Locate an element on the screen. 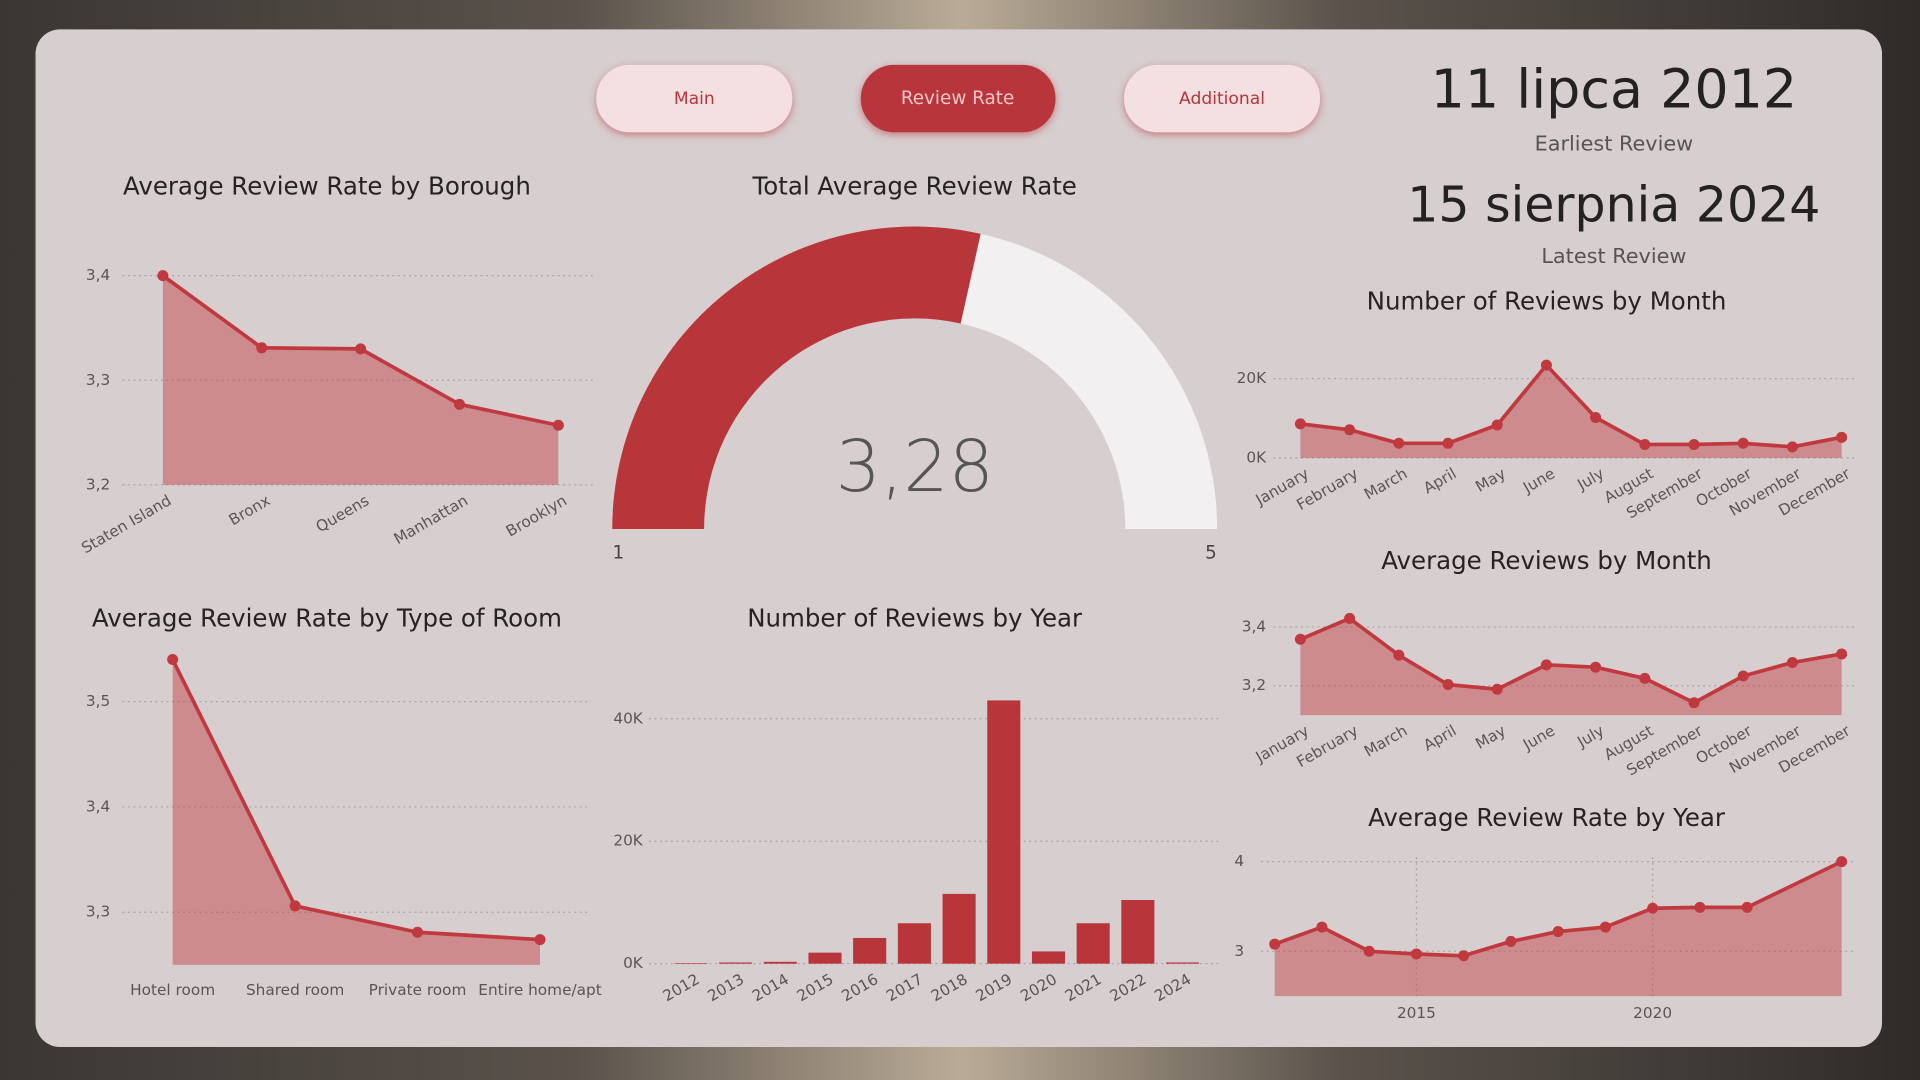  gauge-value is located at coordinates (796, 377).